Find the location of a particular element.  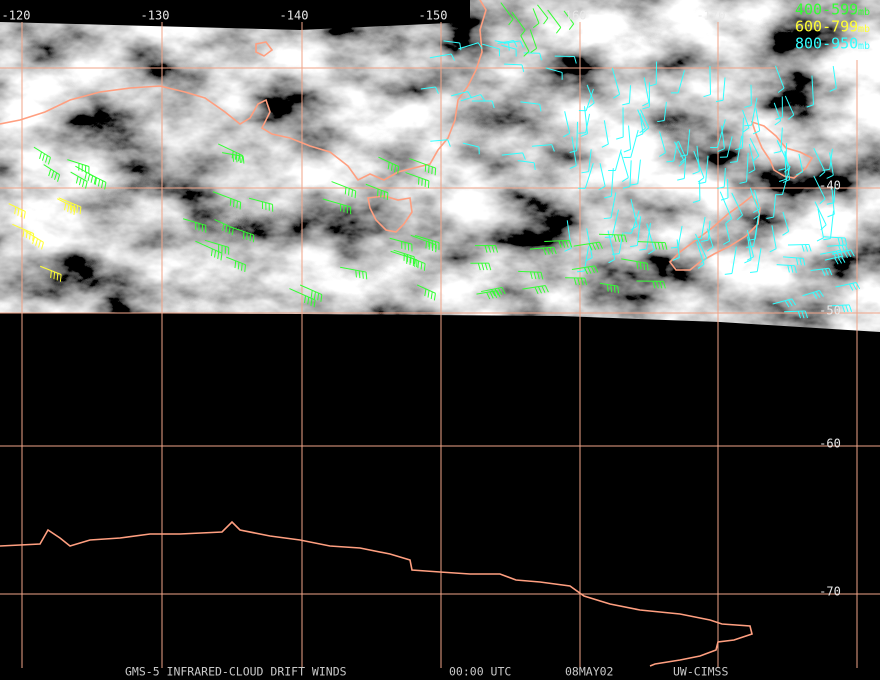

island-coast is located at coordinates (264, 49).